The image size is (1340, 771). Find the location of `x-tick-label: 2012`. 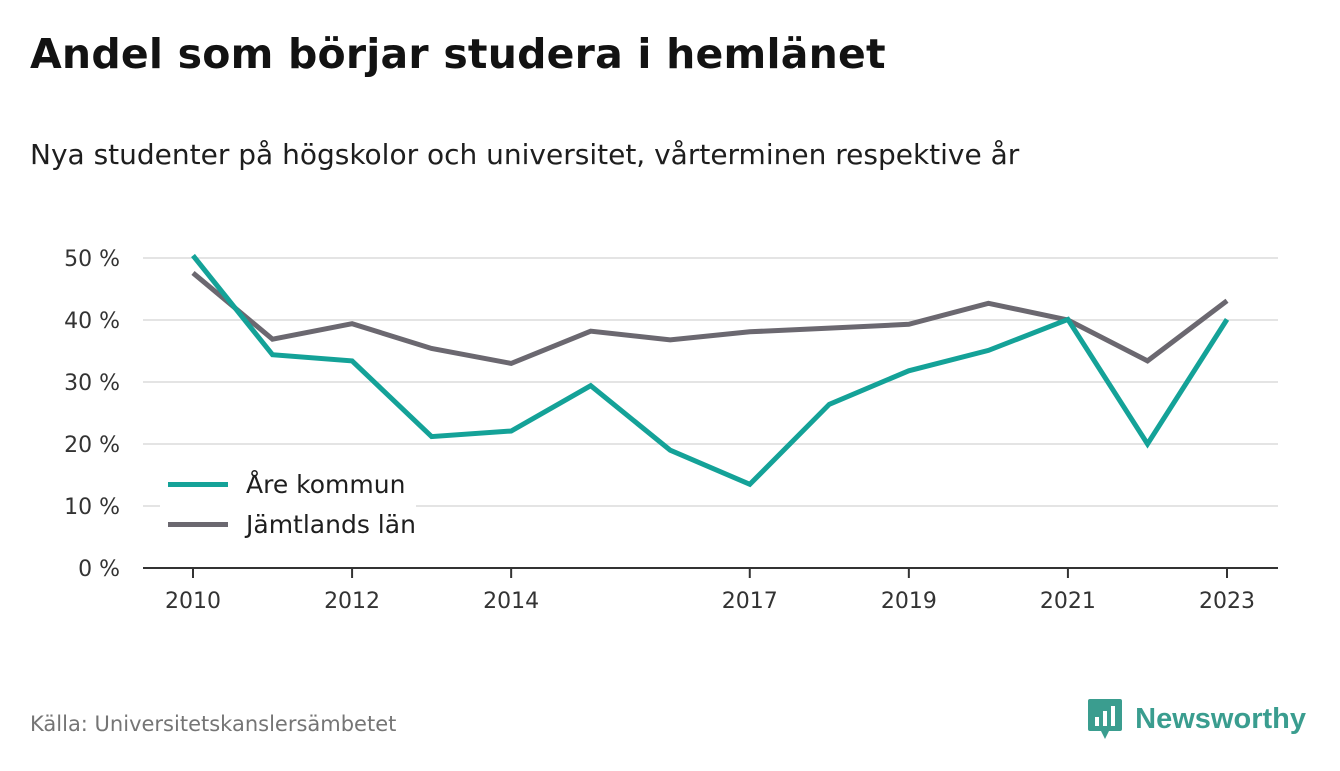

x-tick-label: 2012 is located at coordinates (352, 601).